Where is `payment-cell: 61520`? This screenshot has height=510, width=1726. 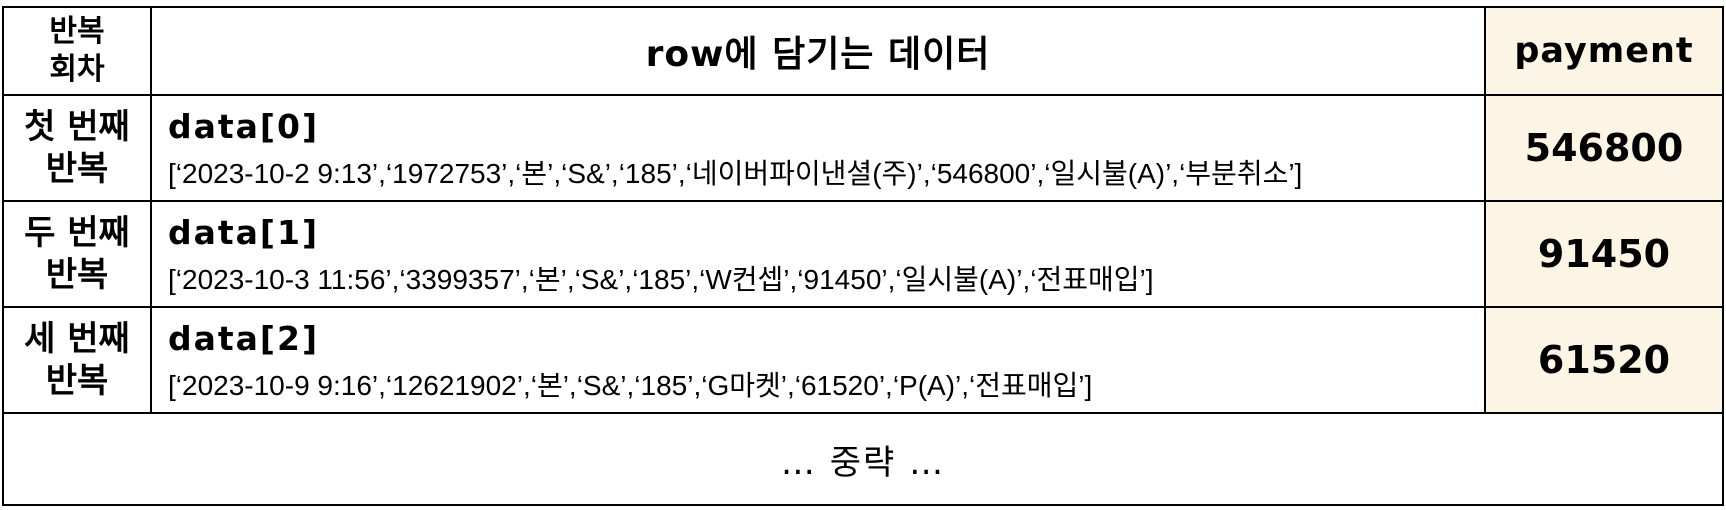
payment-cell: 61520 is located at coordinates (1604, 360).